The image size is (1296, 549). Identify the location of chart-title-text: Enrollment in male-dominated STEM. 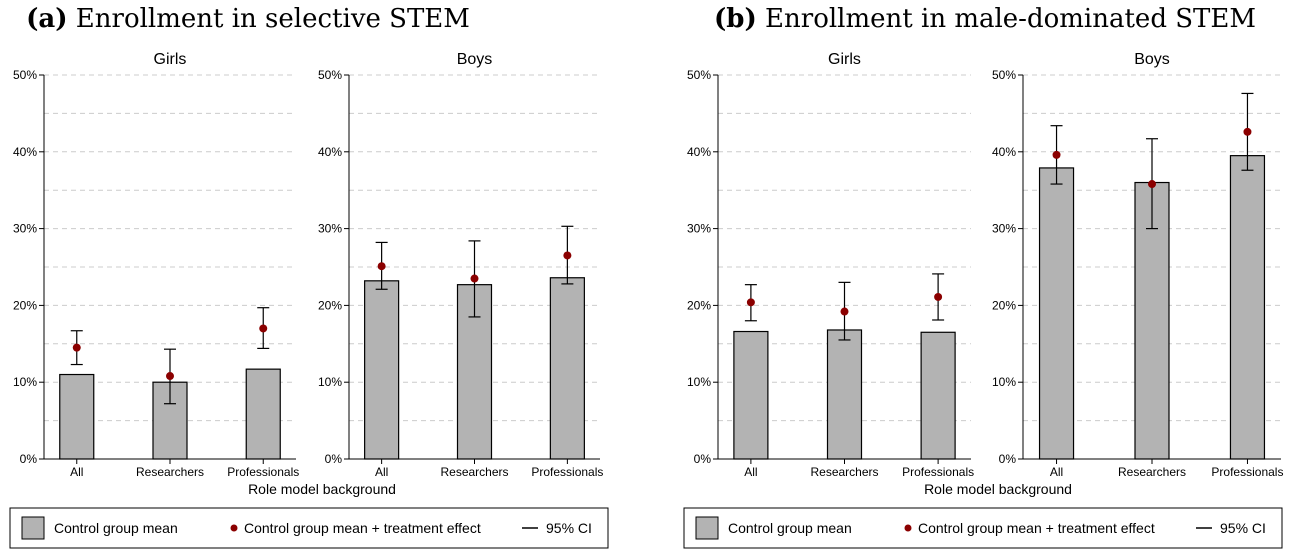
(1006, 19).